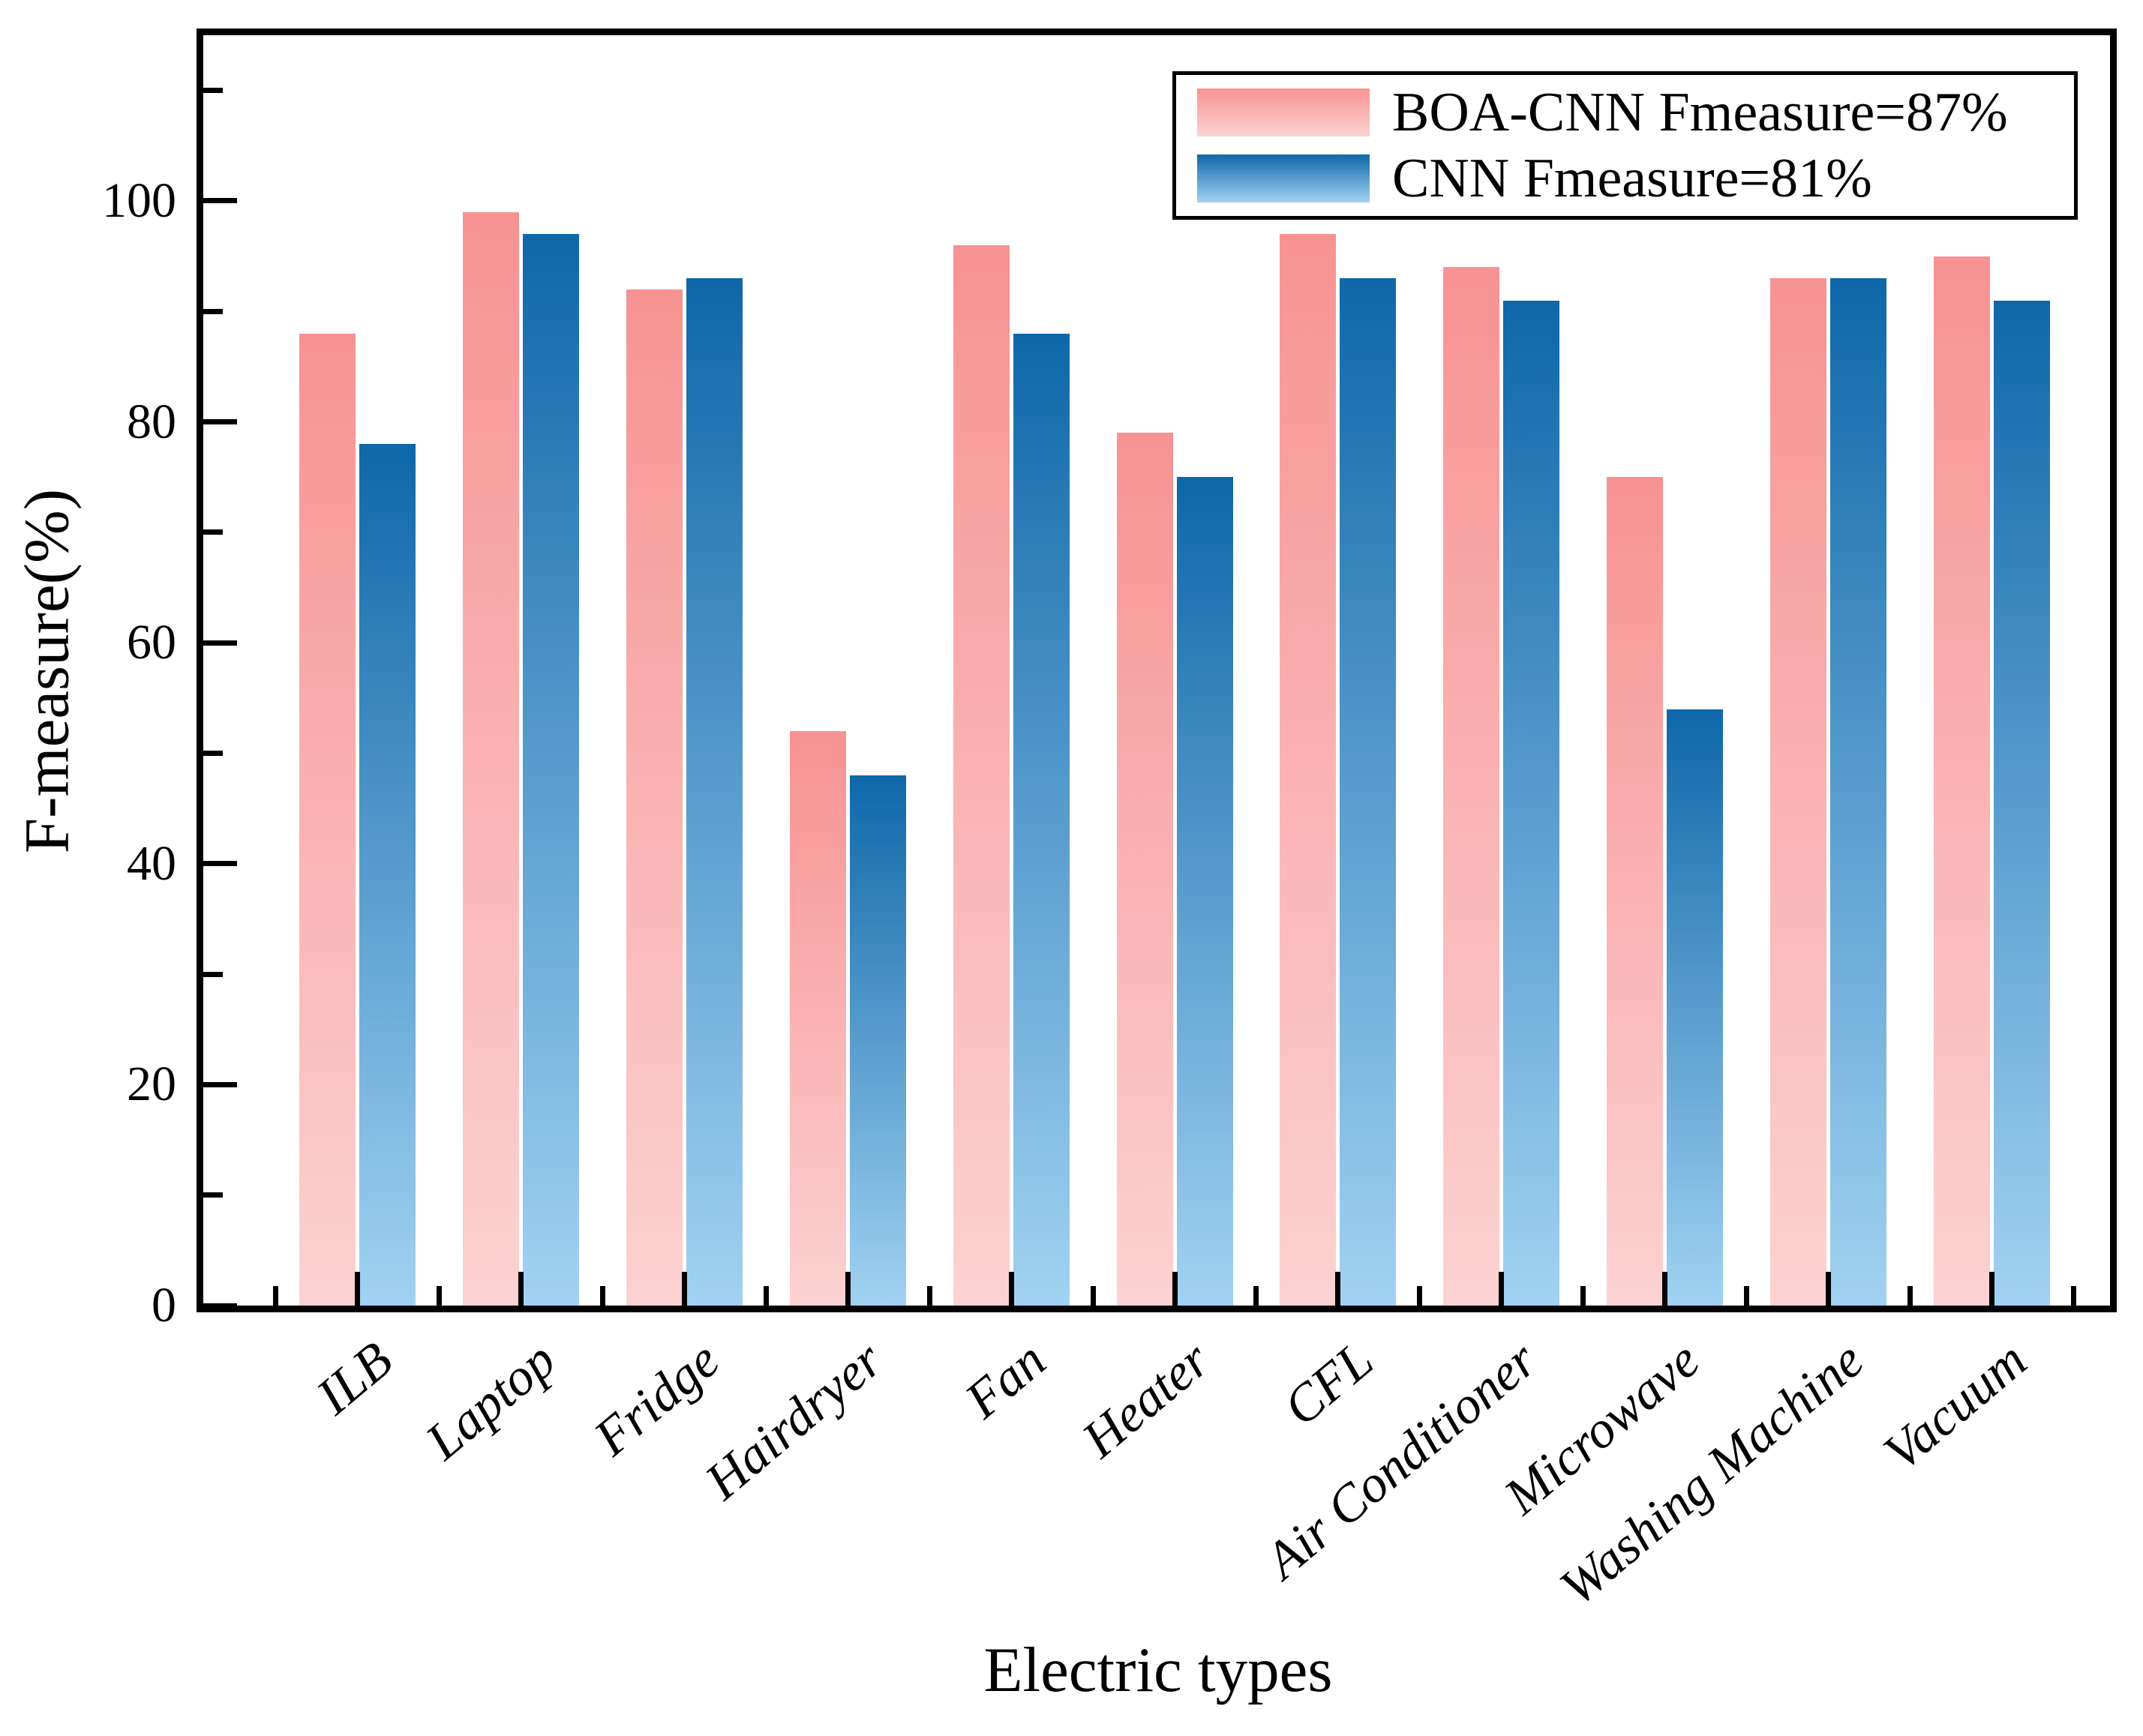 This screenshot has height=1736, width=2143. I want to click on legend-item: BOA-CNN Fmeasure=87%, so click(1635, 112).